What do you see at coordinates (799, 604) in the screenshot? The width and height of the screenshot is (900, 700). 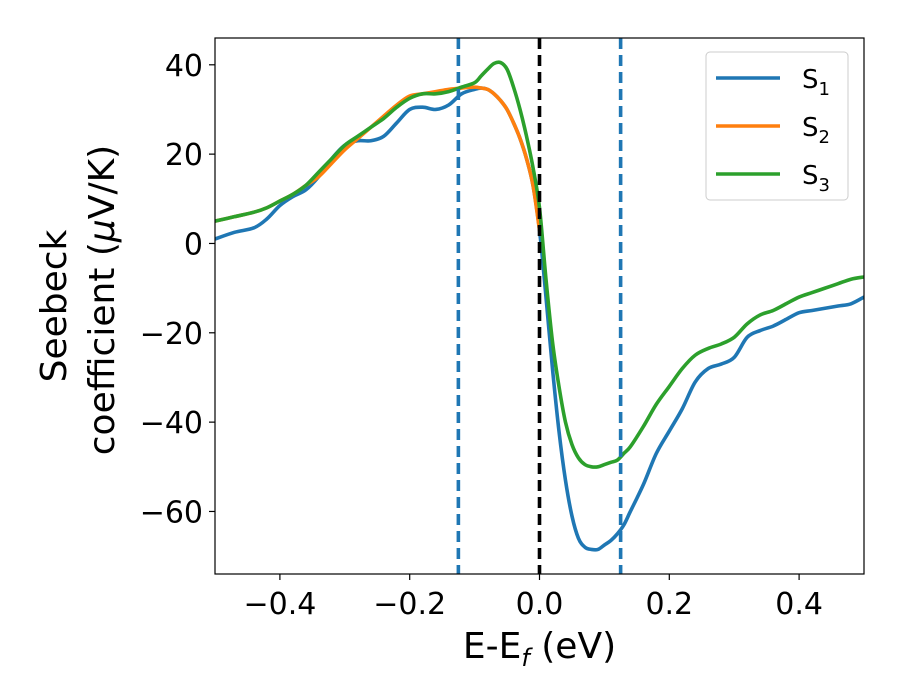 I see `x-tick-label: 0.4` at bounding box center [799, 604].